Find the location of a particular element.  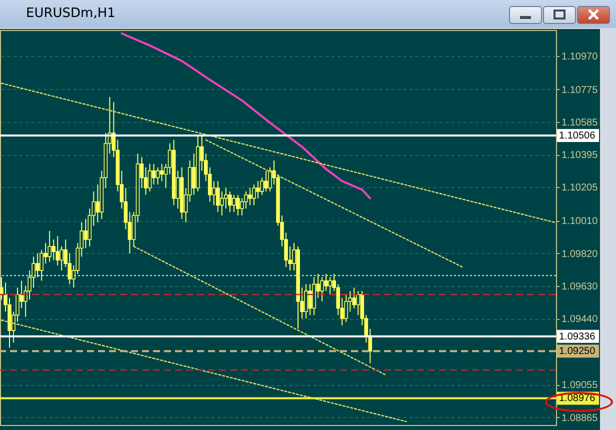

y-tick-label: 1.09440 is located at coordinates (580, 320).